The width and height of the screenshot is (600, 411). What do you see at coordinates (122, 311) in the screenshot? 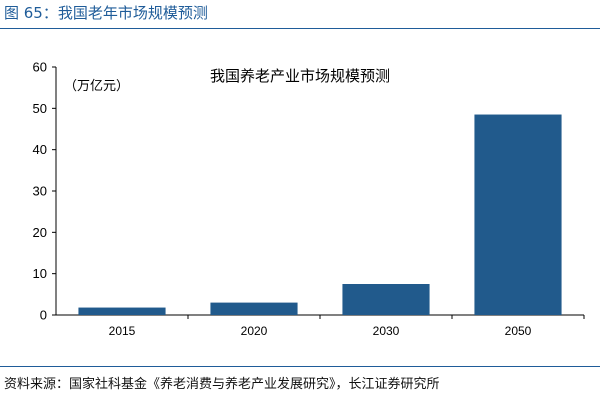
I see `bar-2015` at bounding box center [122, 311].